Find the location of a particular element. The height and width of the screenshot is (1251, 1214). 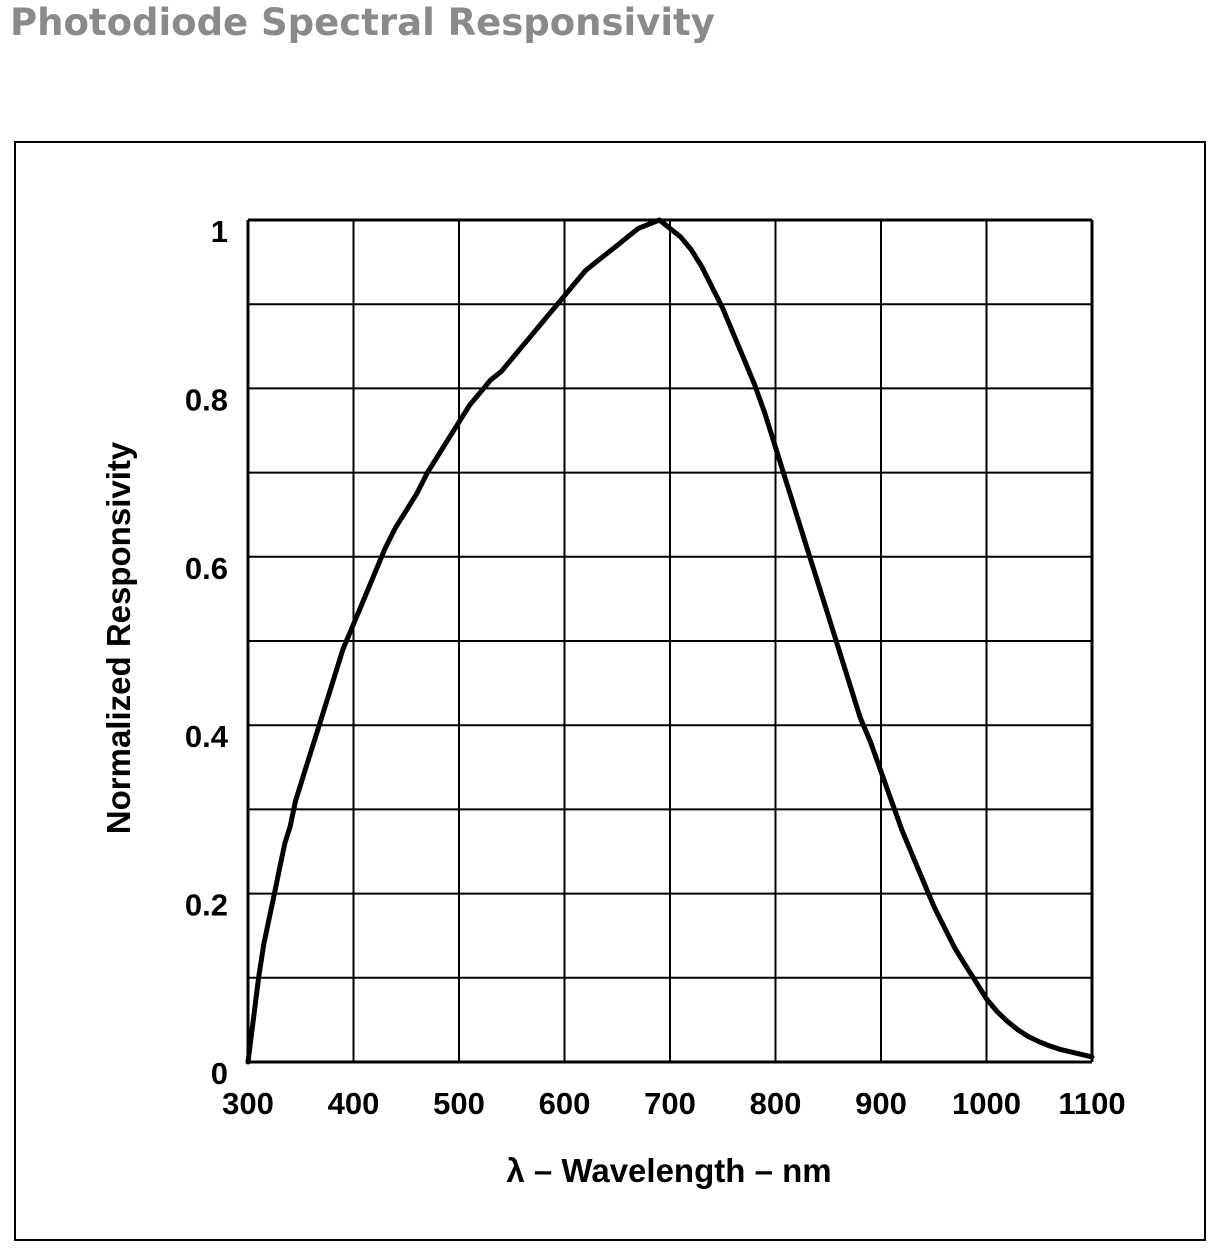

x-tick-label: 900 is located at coordinates (881, 1103).